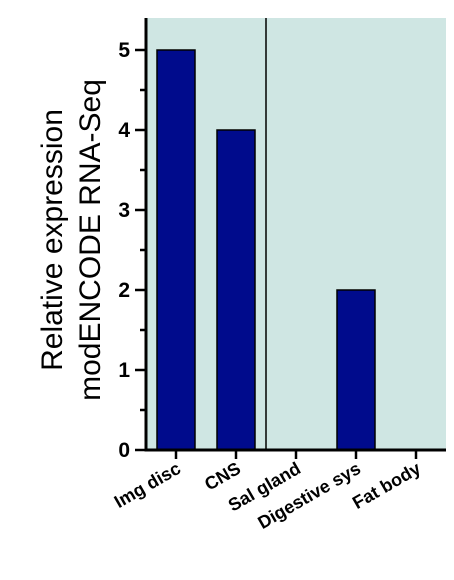 Image resolution: width=454 pixels, height=580 pixels. I want to click on y-tick-label: 2, so click(124, 290).